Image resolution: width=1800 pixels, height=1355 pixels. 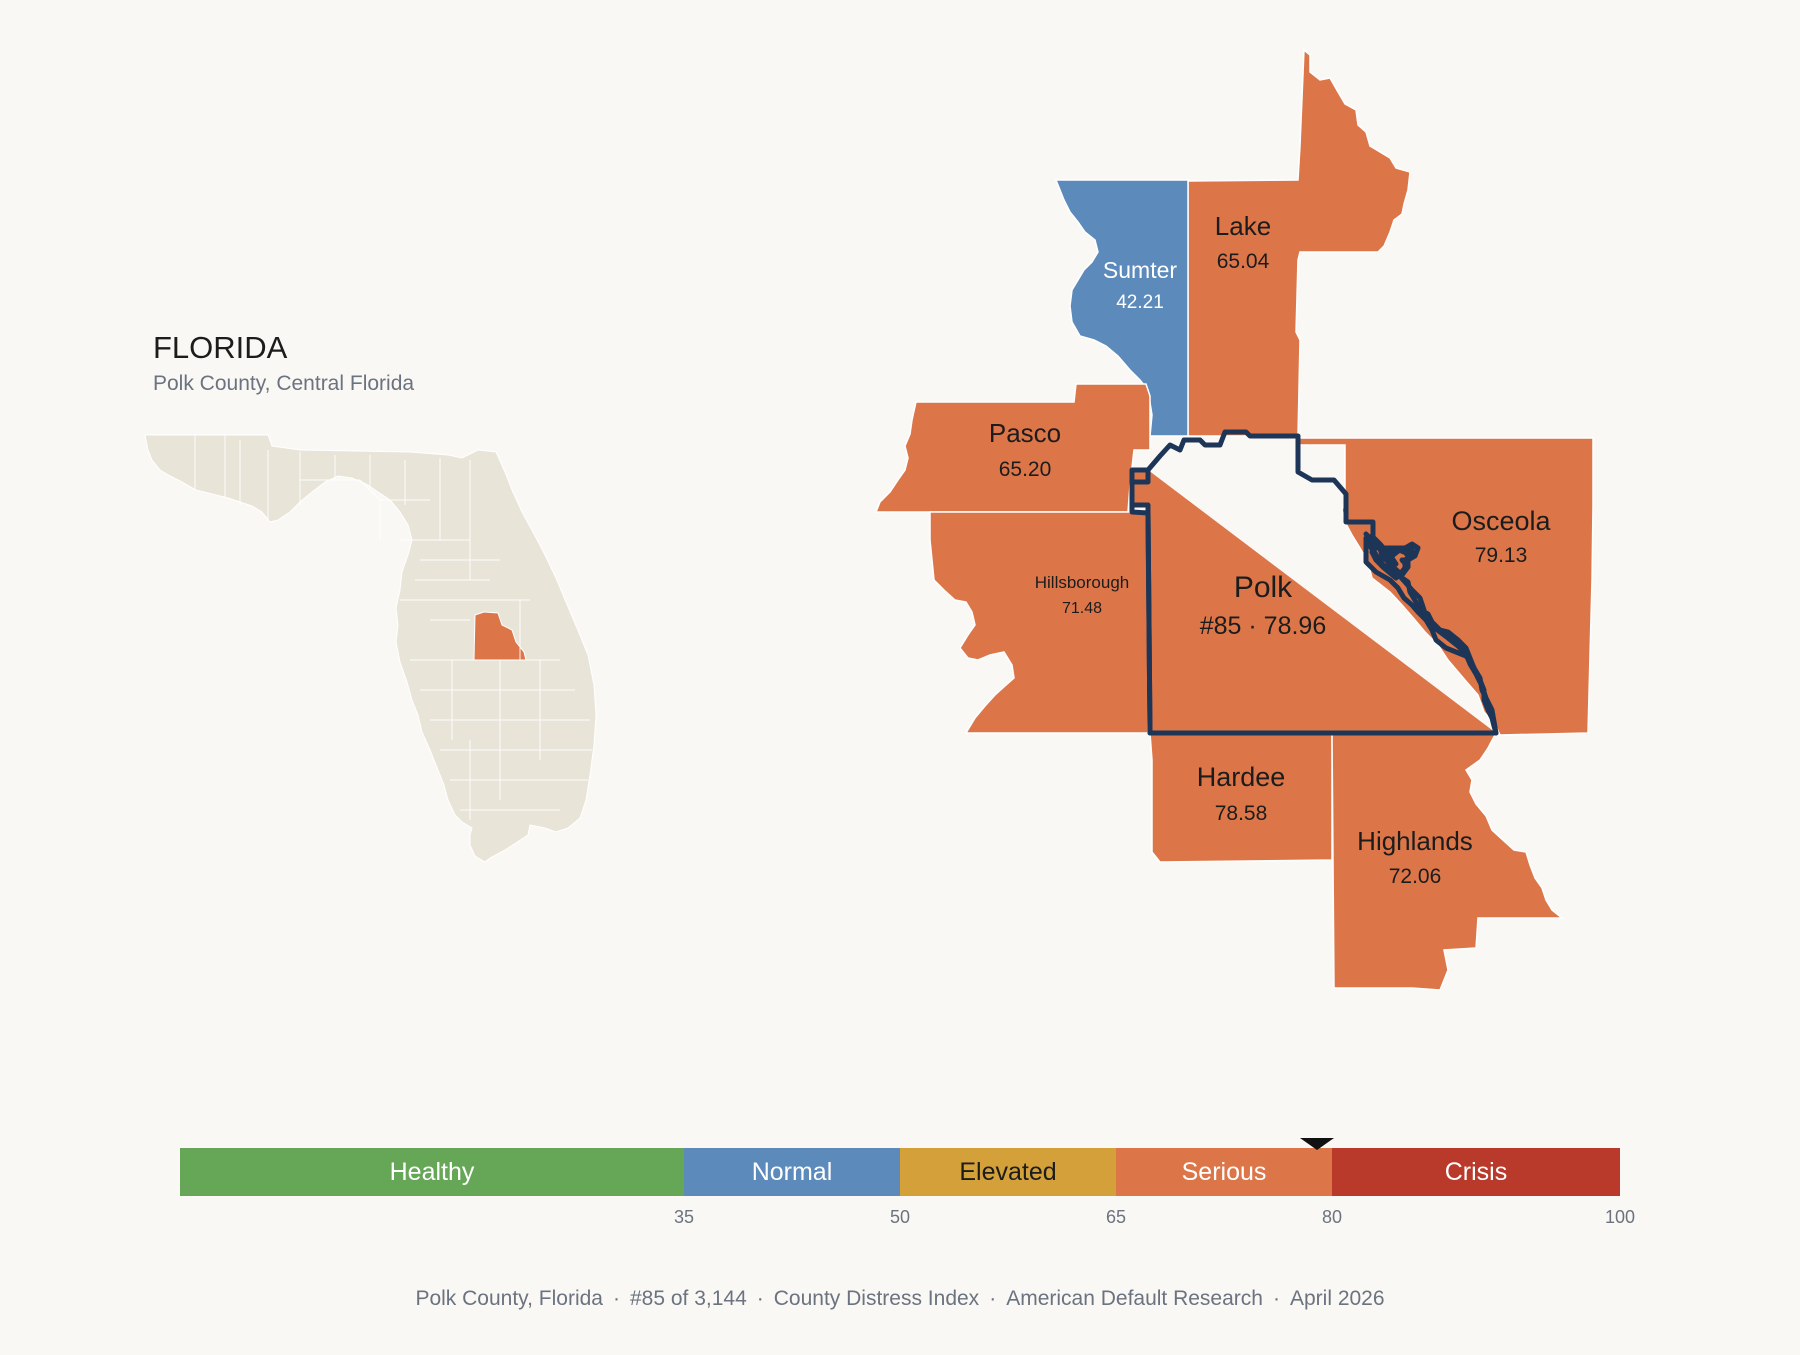 What do you see at coordinates (900, 1217) in the screenshot?
I see `scale-tick-50: 50` at bounding box center [900, 1217].